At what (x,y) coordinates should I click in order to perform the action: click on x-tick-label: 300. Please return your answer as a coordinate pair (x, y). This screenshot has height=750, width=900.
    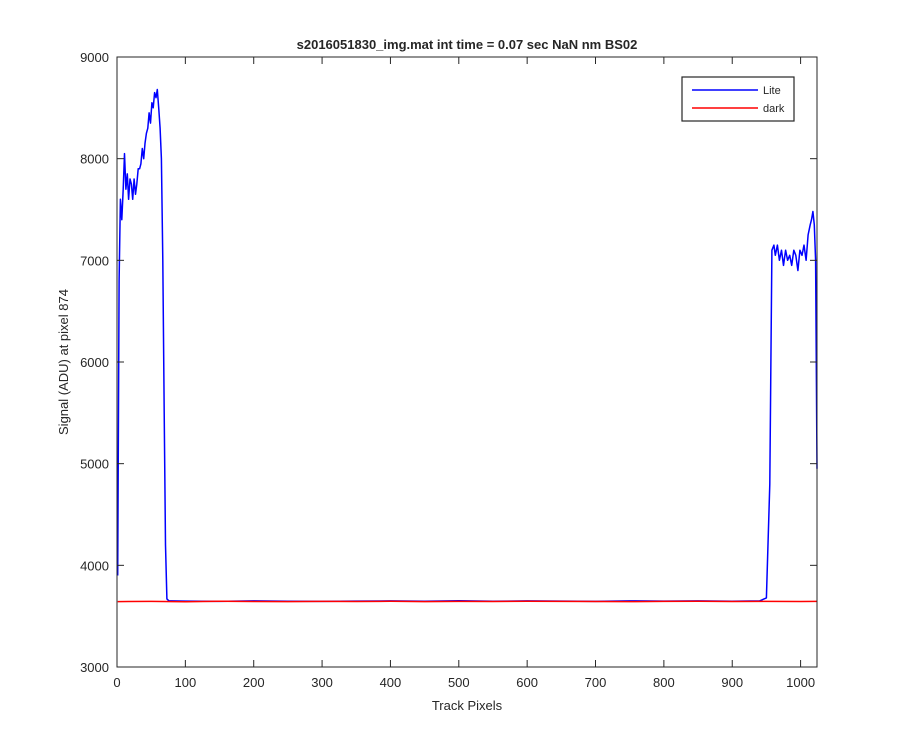
    Looking at the image, I should click on (322, 682).